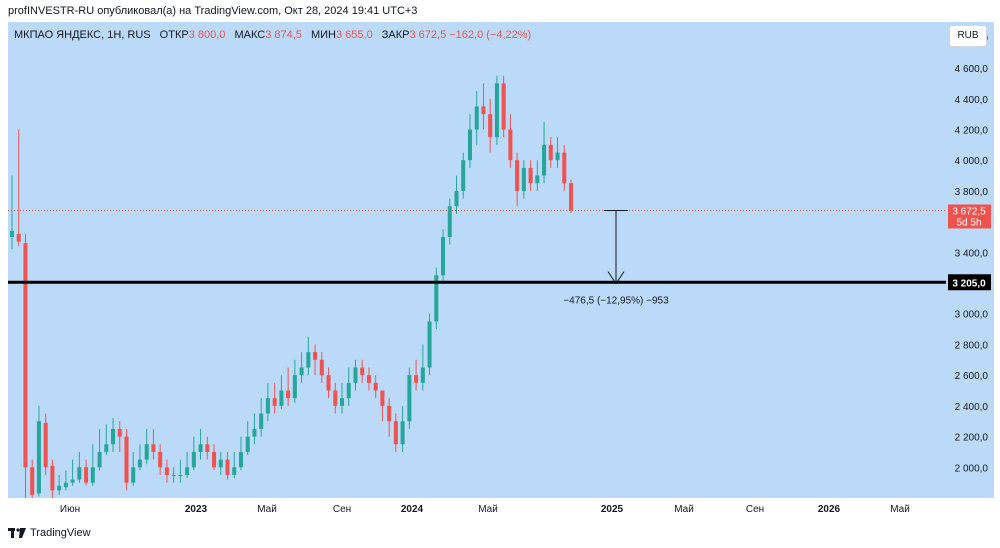  Describe the element at coordinates (829, 509) in the screenshot. I see `x-tick-label: 2026` at that location.